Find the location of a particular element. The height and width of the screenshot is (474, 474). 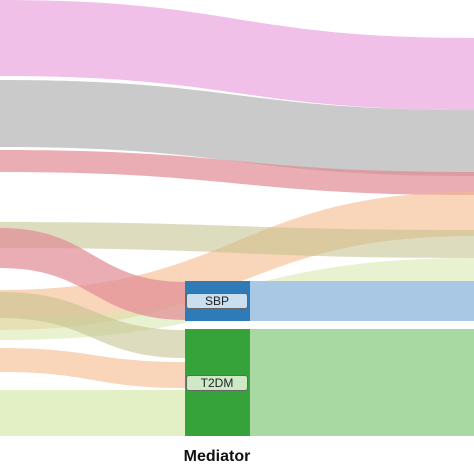

axis-title: Mediator is located at coordinates (217, 456).